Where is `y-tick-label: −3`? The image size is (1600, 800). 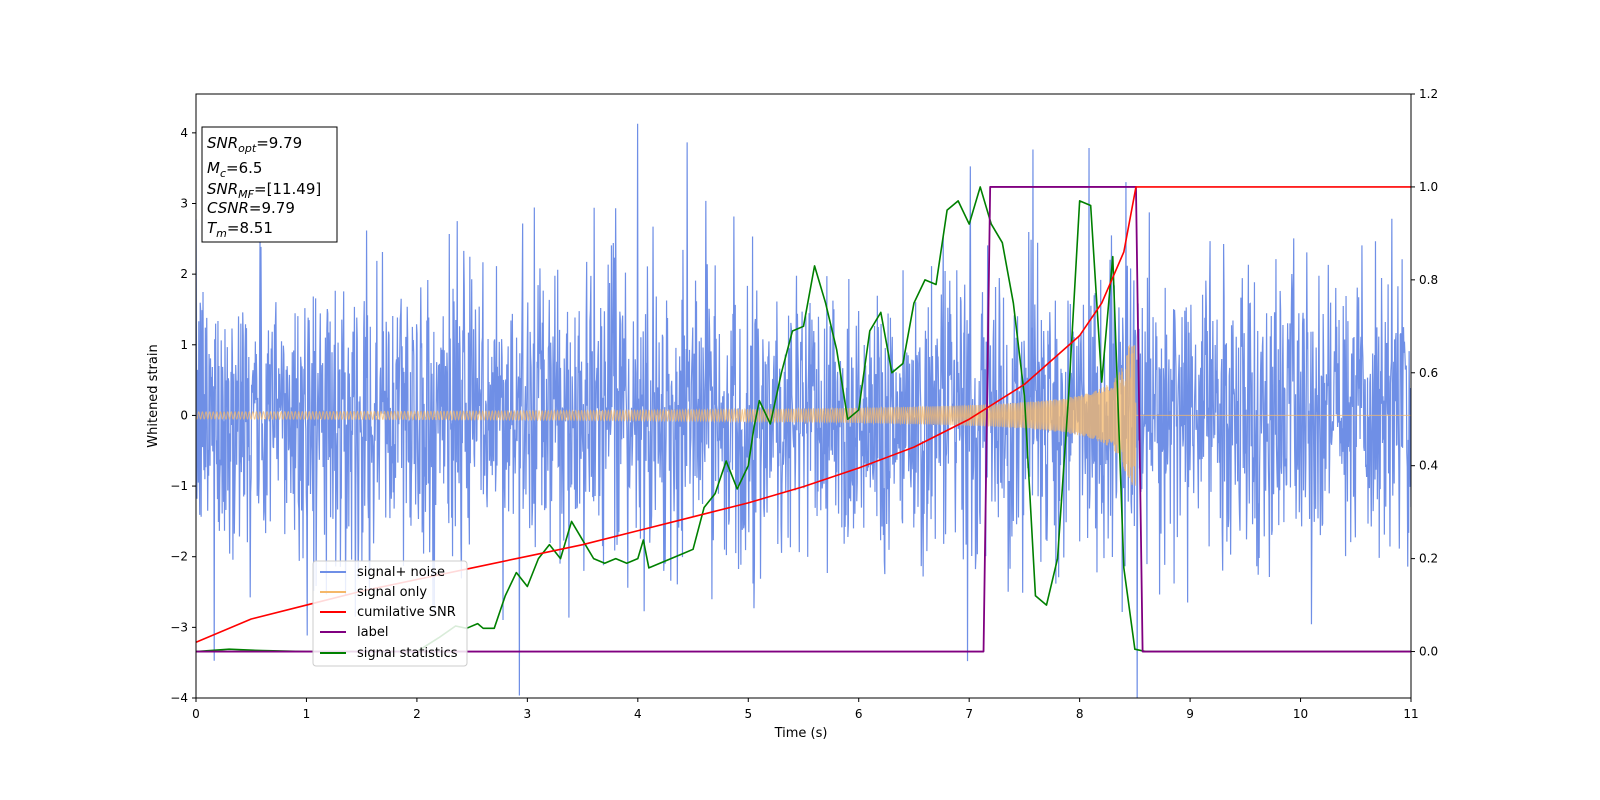
y-tick-label: −3 is located at coordinates (179, 627).